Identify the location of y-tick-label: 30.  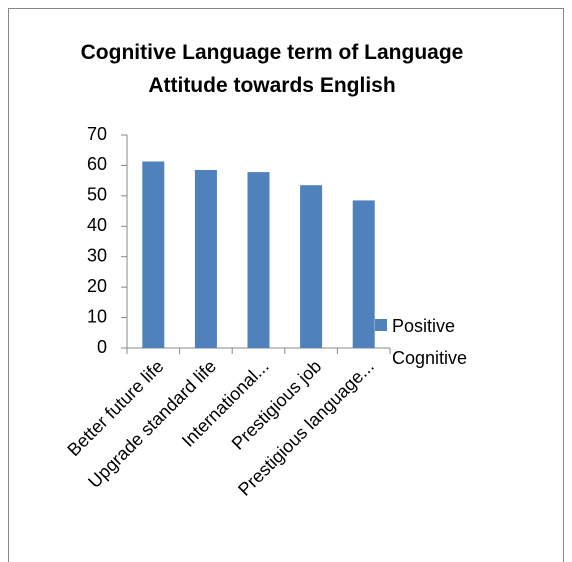
(97, 255).